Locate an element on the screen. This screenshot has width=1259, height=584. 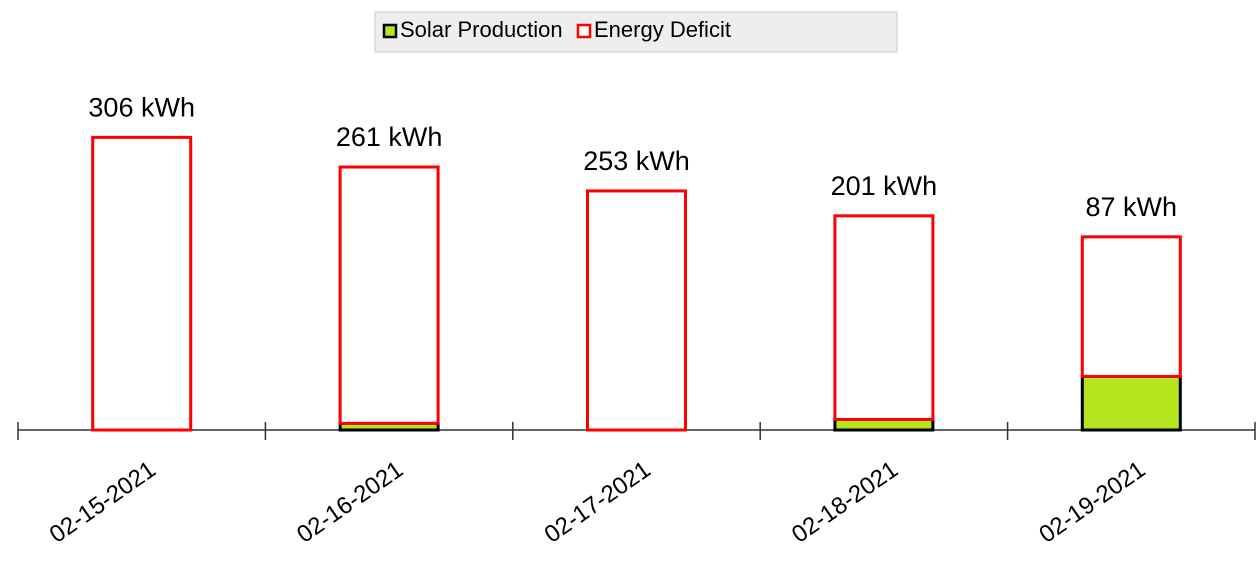
bar-label: 253 kWh is located at coordinates (636, 161).